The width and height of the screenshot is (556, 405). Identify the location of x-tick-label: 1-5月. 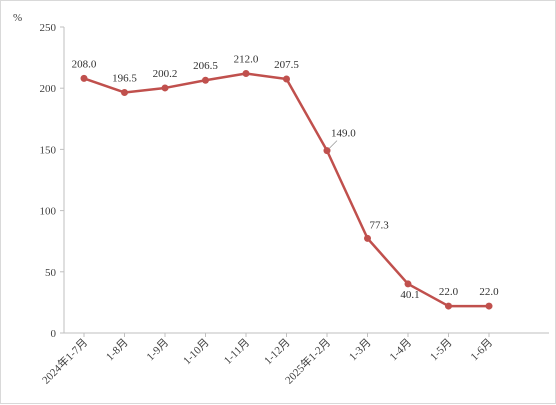
(441, 350).